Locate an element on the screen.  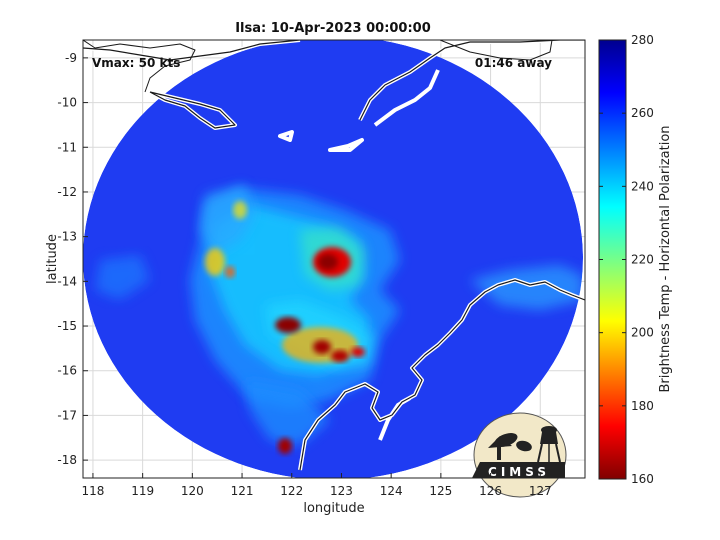
colorbar-tick-label: 200 is located at coordinates (642, 333).